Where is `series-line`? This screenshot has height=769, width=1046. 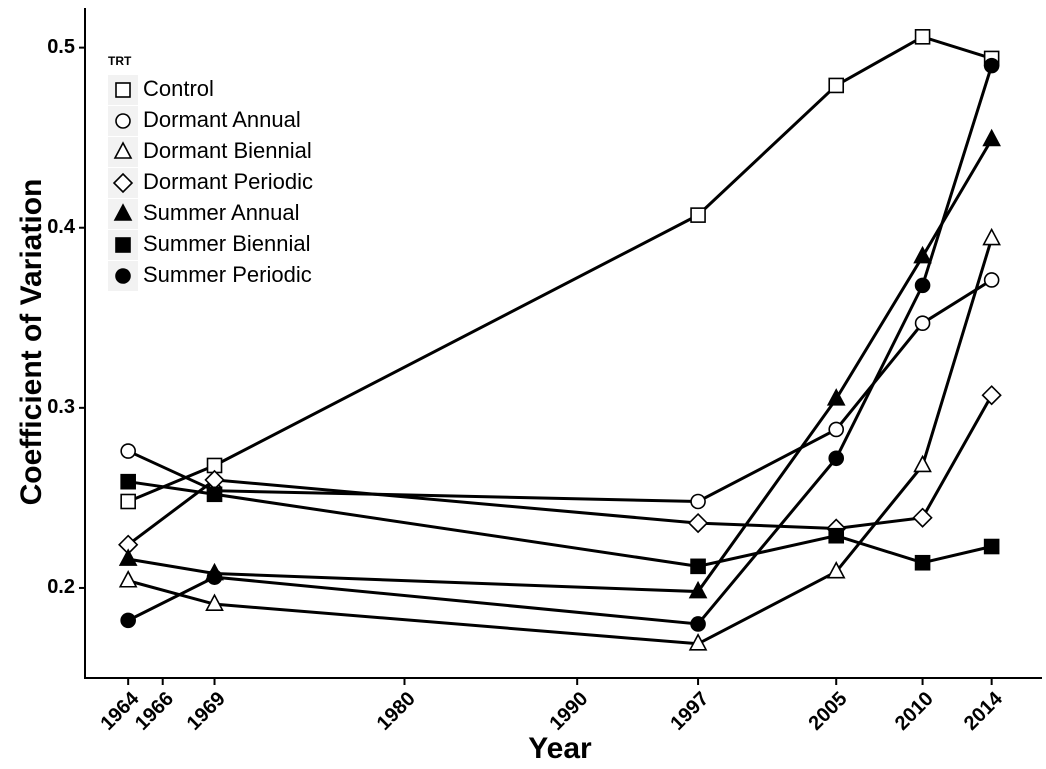
series-line is located at coordinates (559, 524).